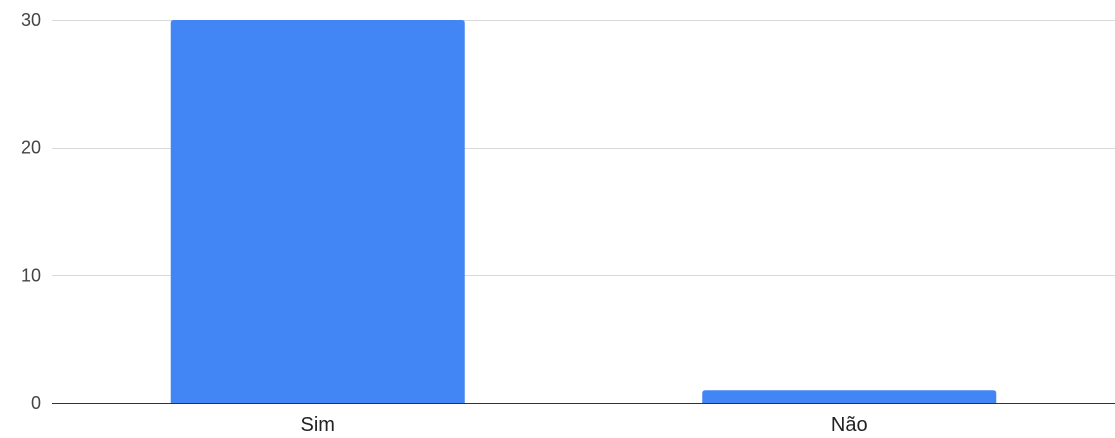 Image resolution: width=1115 pixels, height=438 pixels. What do you see at coordinates (318, 425) in the screenshot?
I see `x-category-label: Sim` at bounding box center [318, 425].